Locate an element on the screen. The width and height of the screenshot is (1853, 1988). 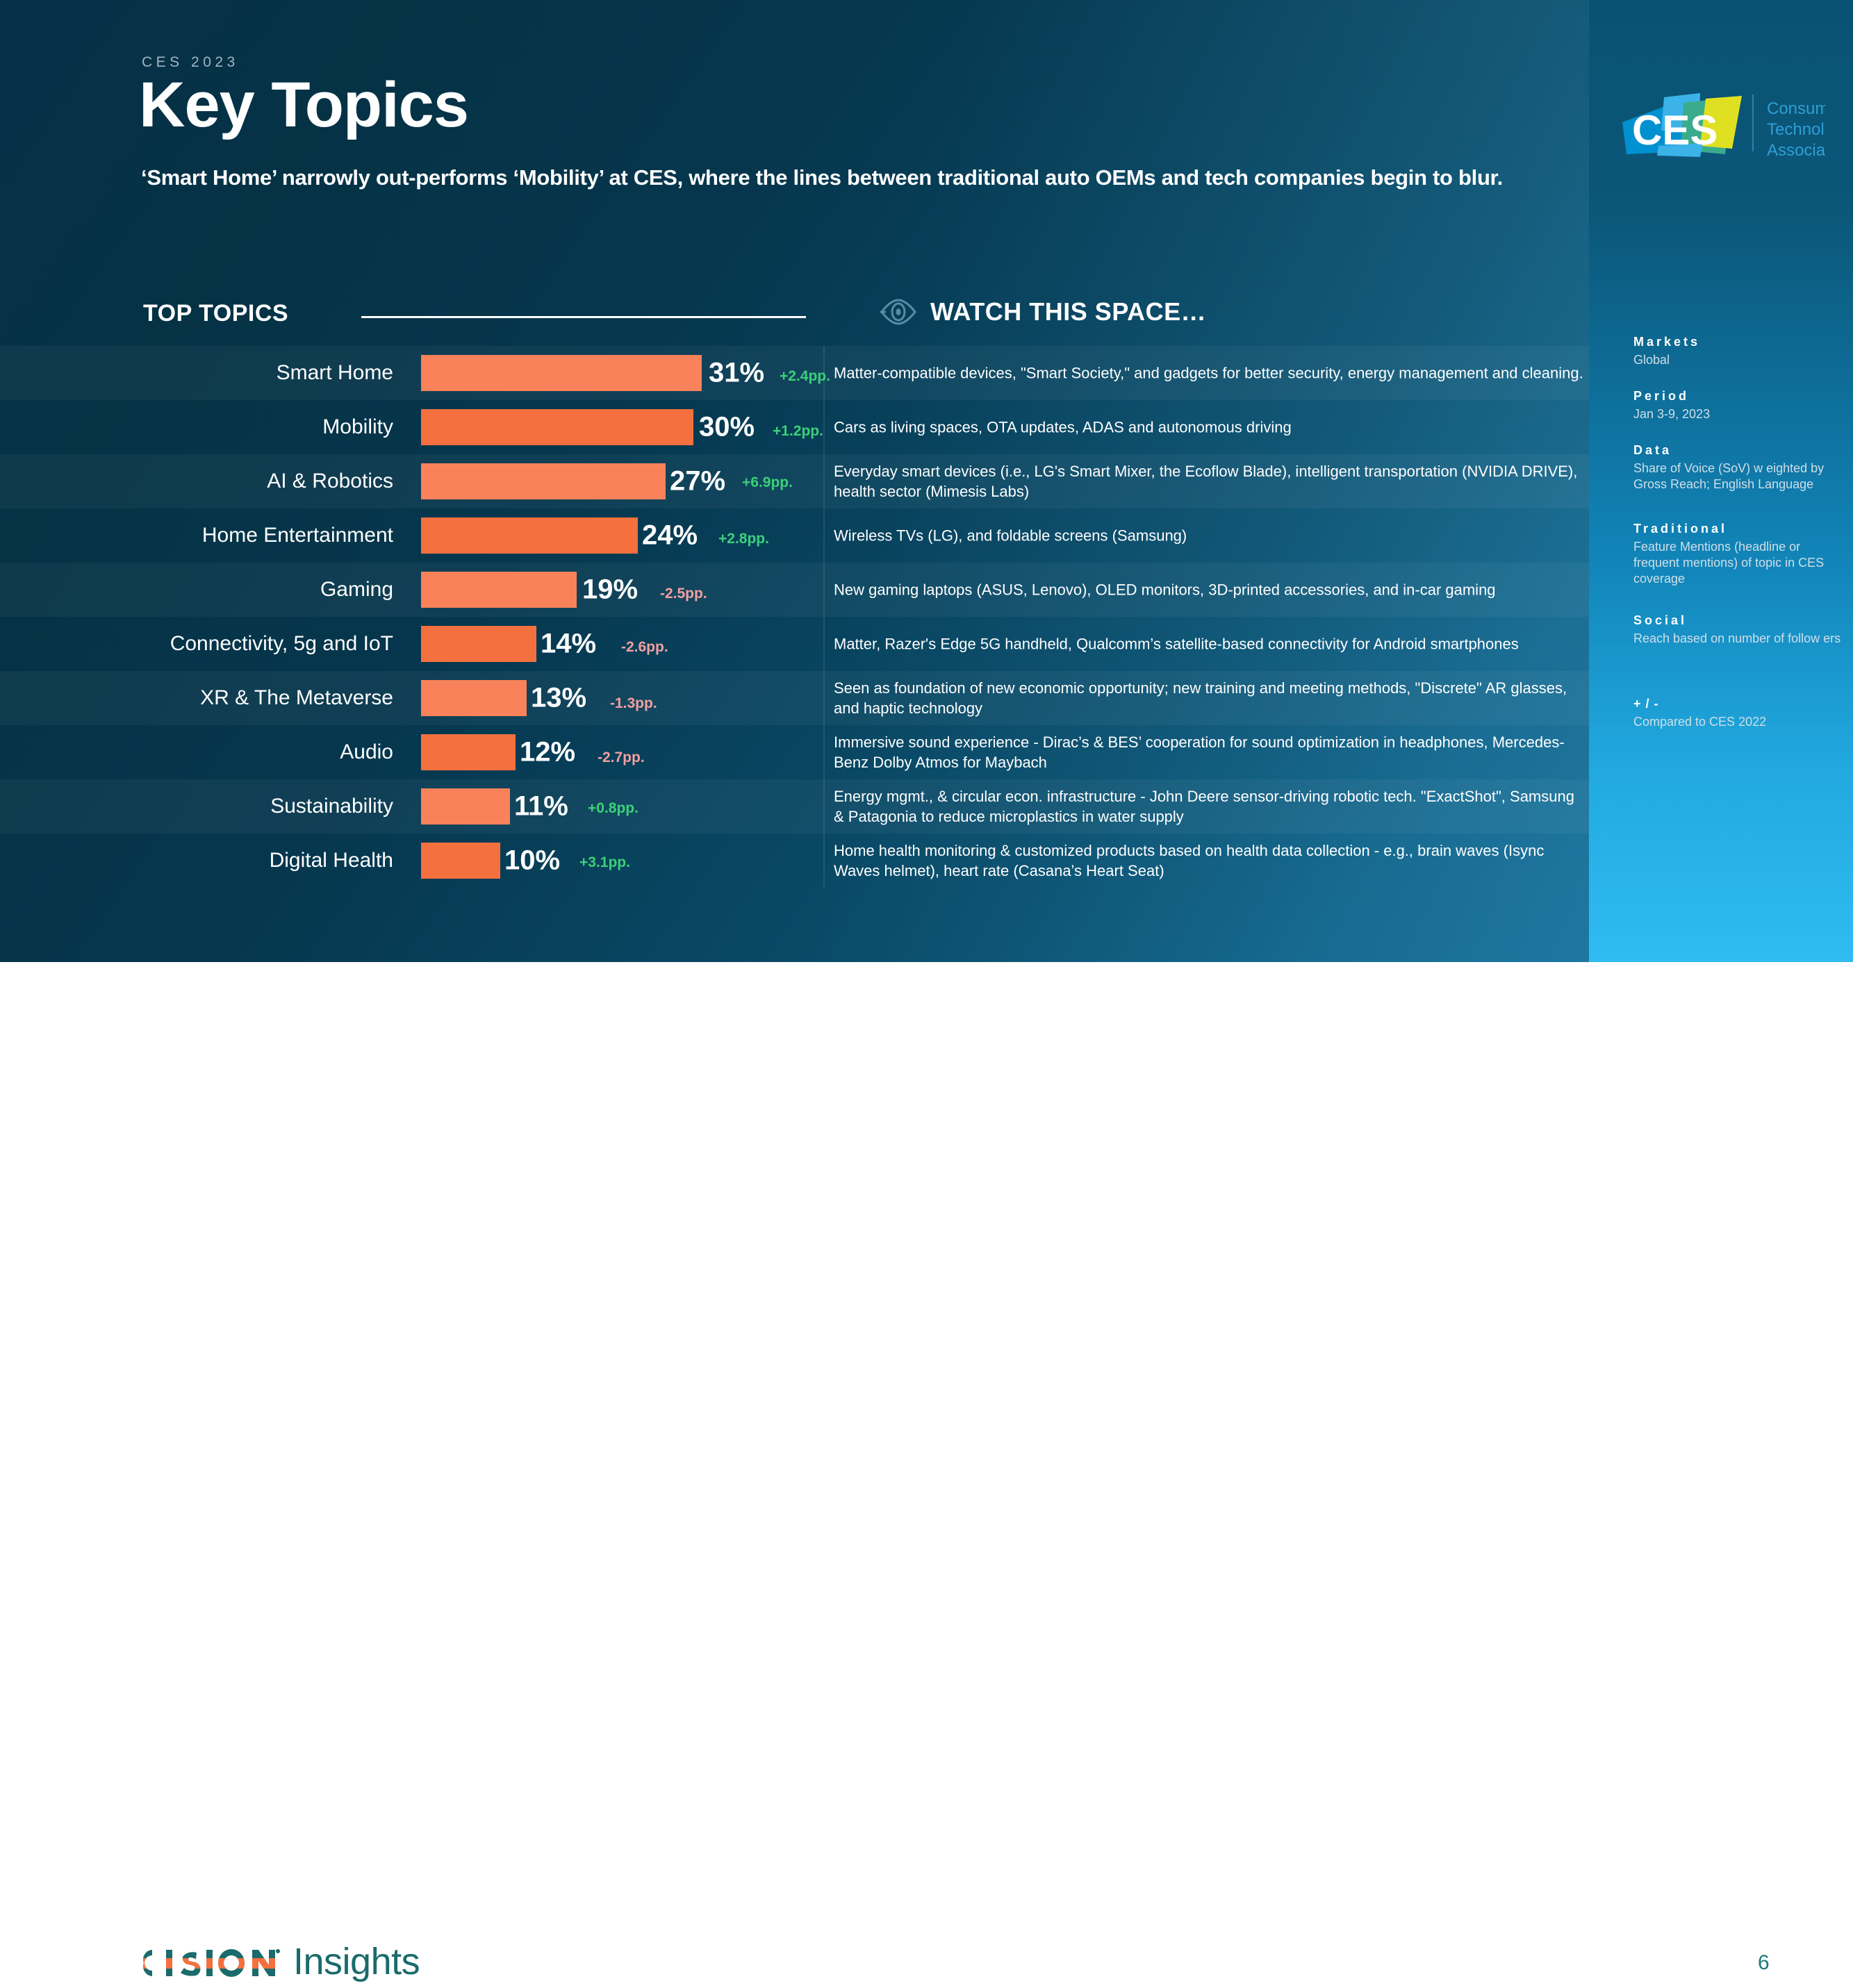
page-number: 6 is located at coordinates (1764, 1963).